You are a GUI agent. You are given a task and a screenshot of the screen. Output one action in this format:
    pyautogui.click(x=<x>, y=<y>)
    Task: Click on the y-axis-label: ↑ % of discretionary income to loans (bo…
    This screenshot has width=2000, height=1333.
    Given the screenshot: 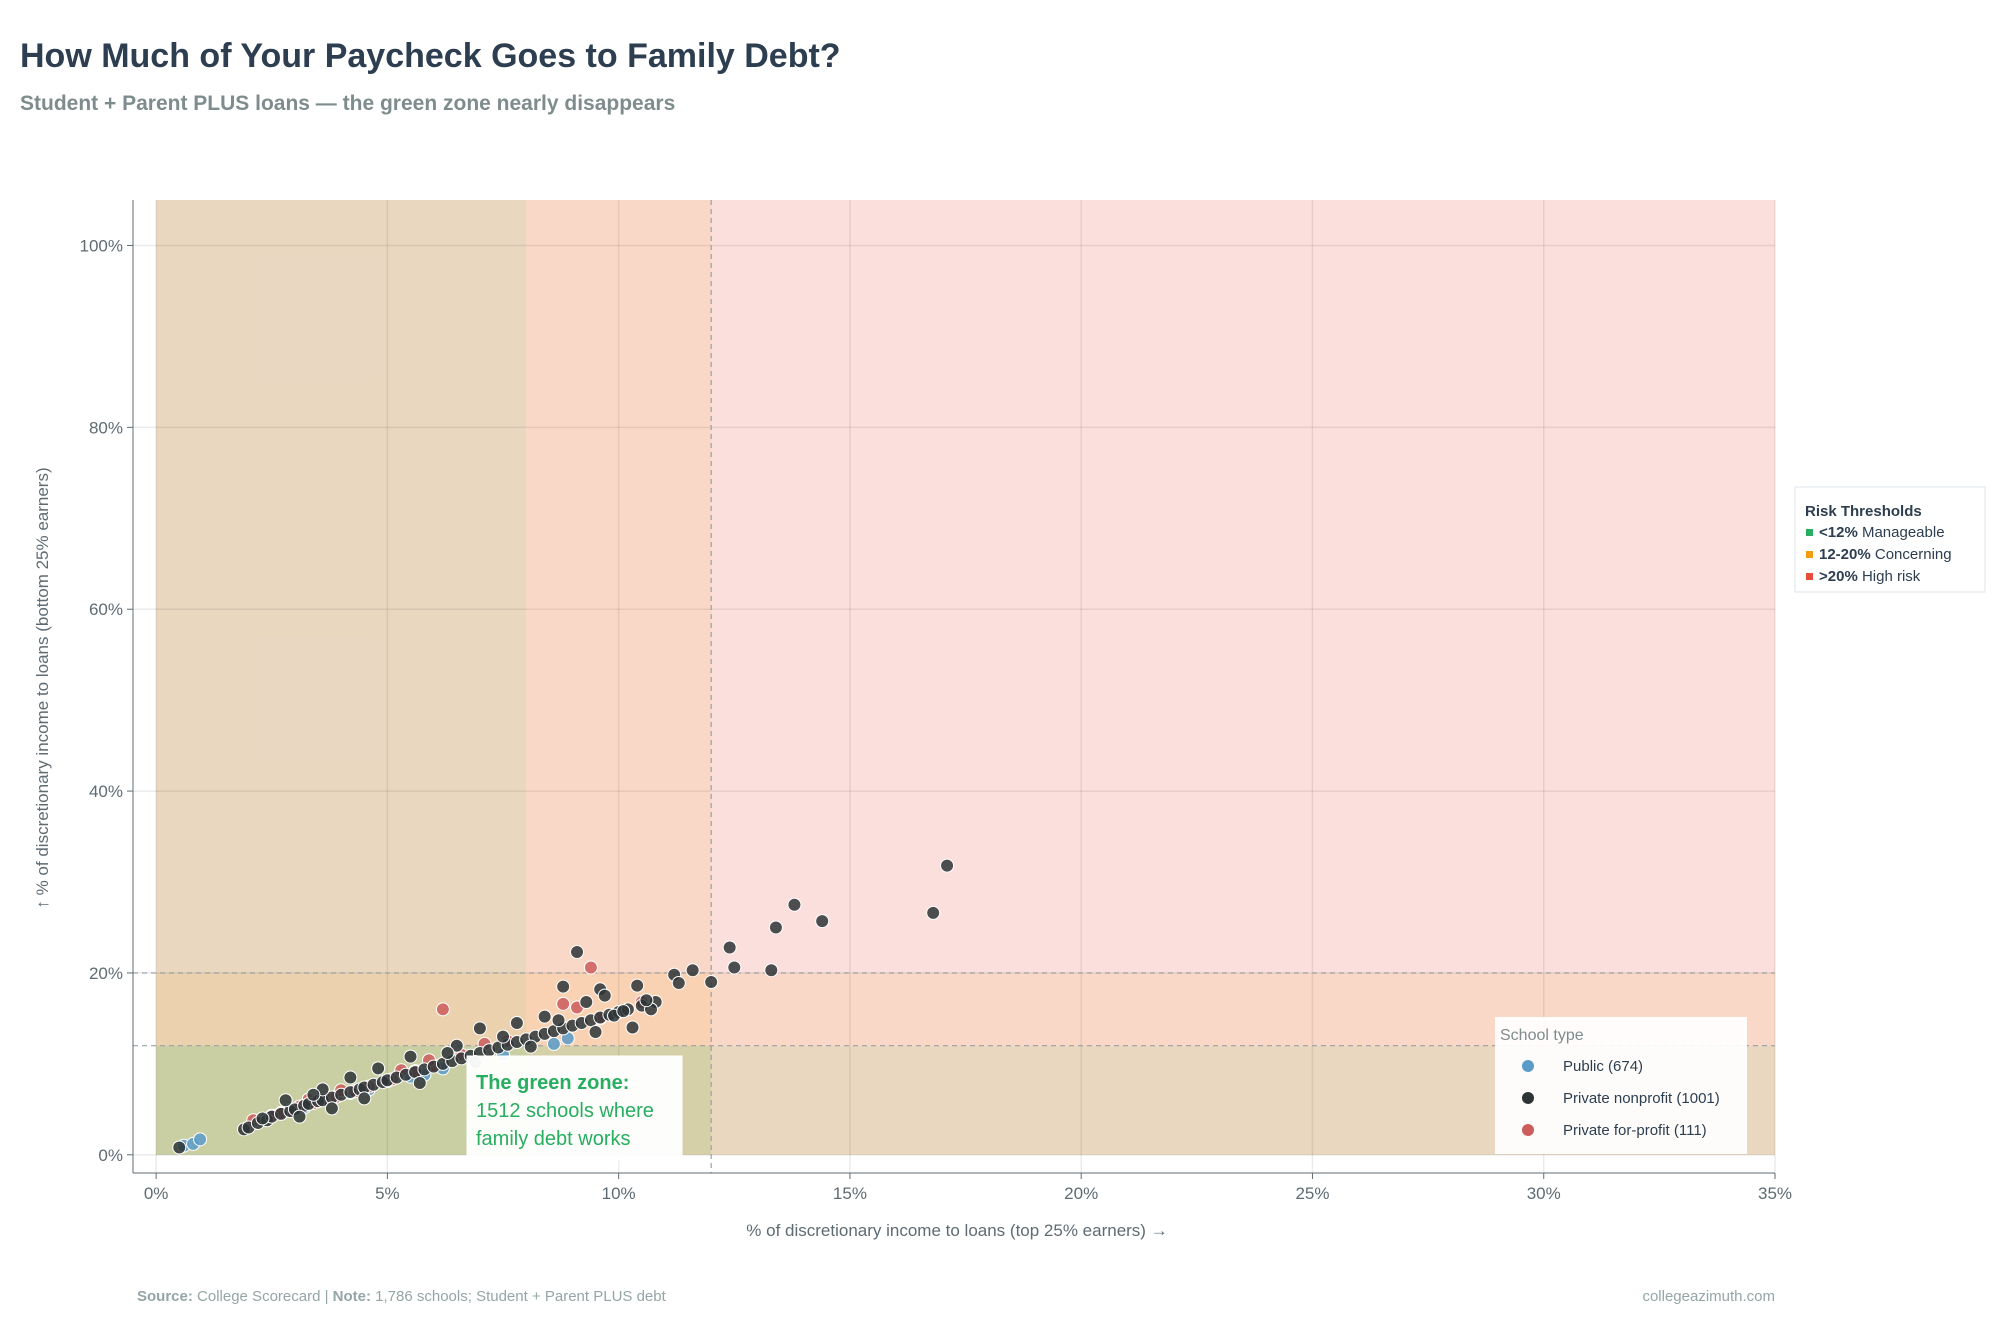 What is the action you would take?
    pyautogui.click(x=42, y=687)
    